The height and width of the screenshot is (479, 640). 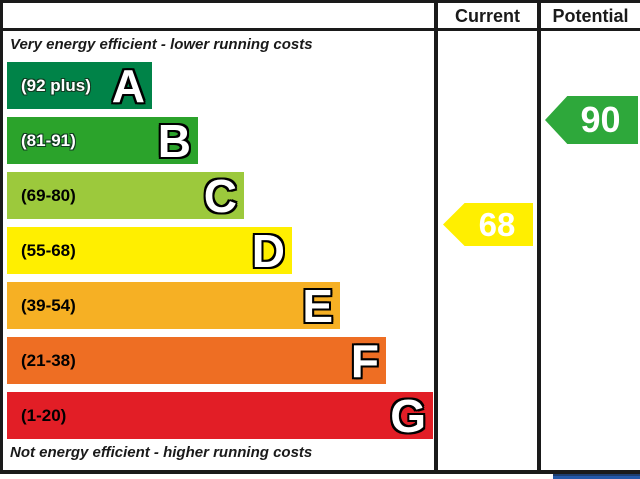 I want to click on band-e: (39-54) E, so click(x=173, y=305).